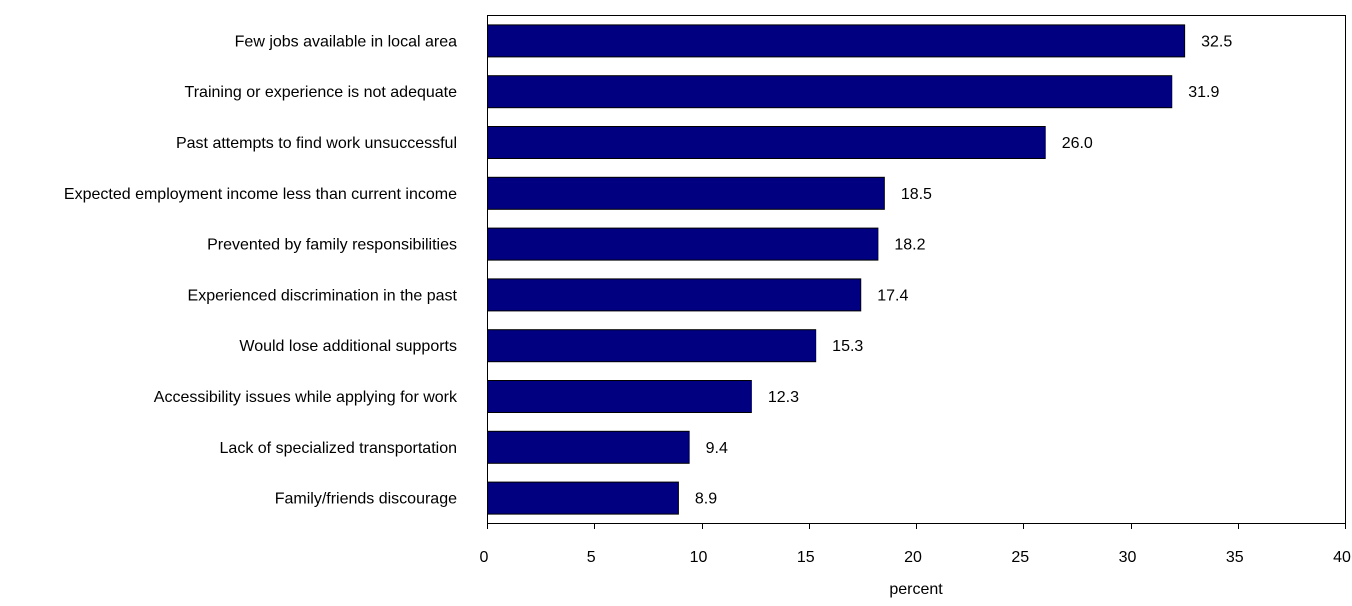 This screenshot has height=606, width=1352. I want to click on value-label: 18.5, so click(916, 194).